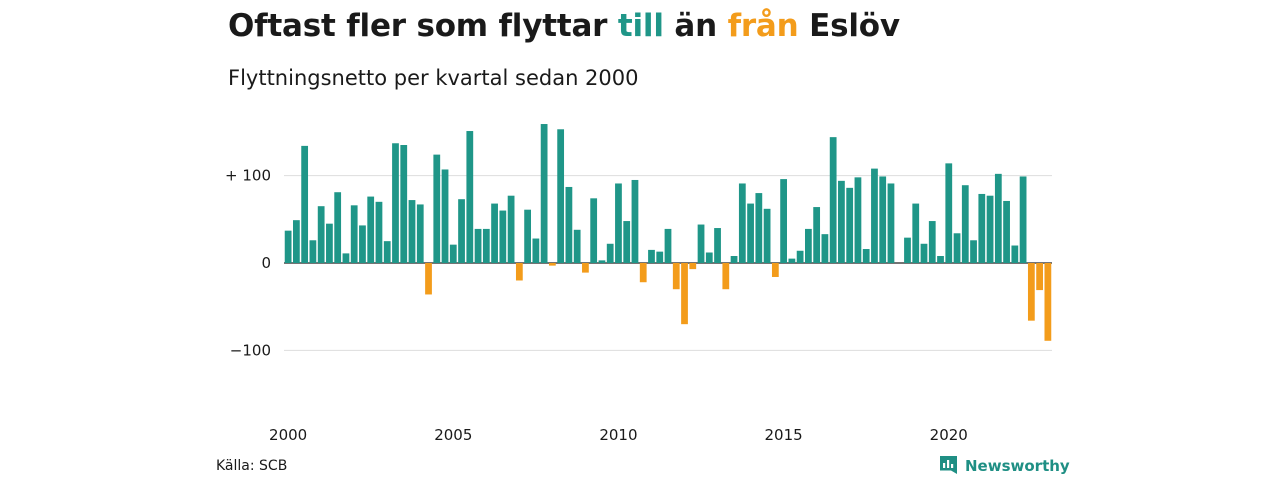 This screenshot has width=1280, height=480. Describe the element at coordinates (948, 465) in the screenshot. I see `newsworthy-logo-icon` at that location.